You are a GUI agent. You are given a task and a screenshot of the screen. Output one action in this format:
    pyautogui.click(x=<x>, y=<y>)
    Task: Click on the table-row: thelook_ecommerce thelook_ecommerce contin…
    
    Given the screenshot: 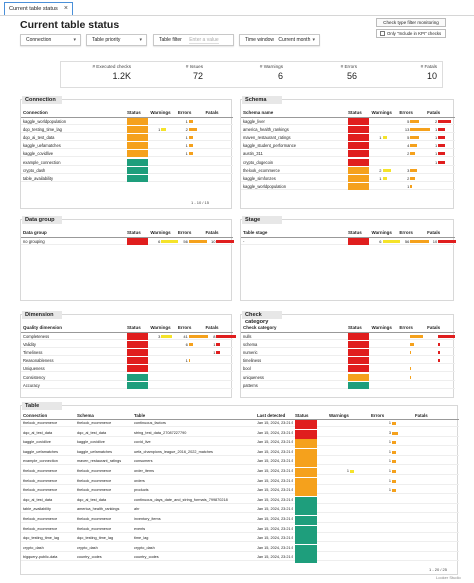 What is the action you would take?
    pyautogui.click(x=240, y=424)
    